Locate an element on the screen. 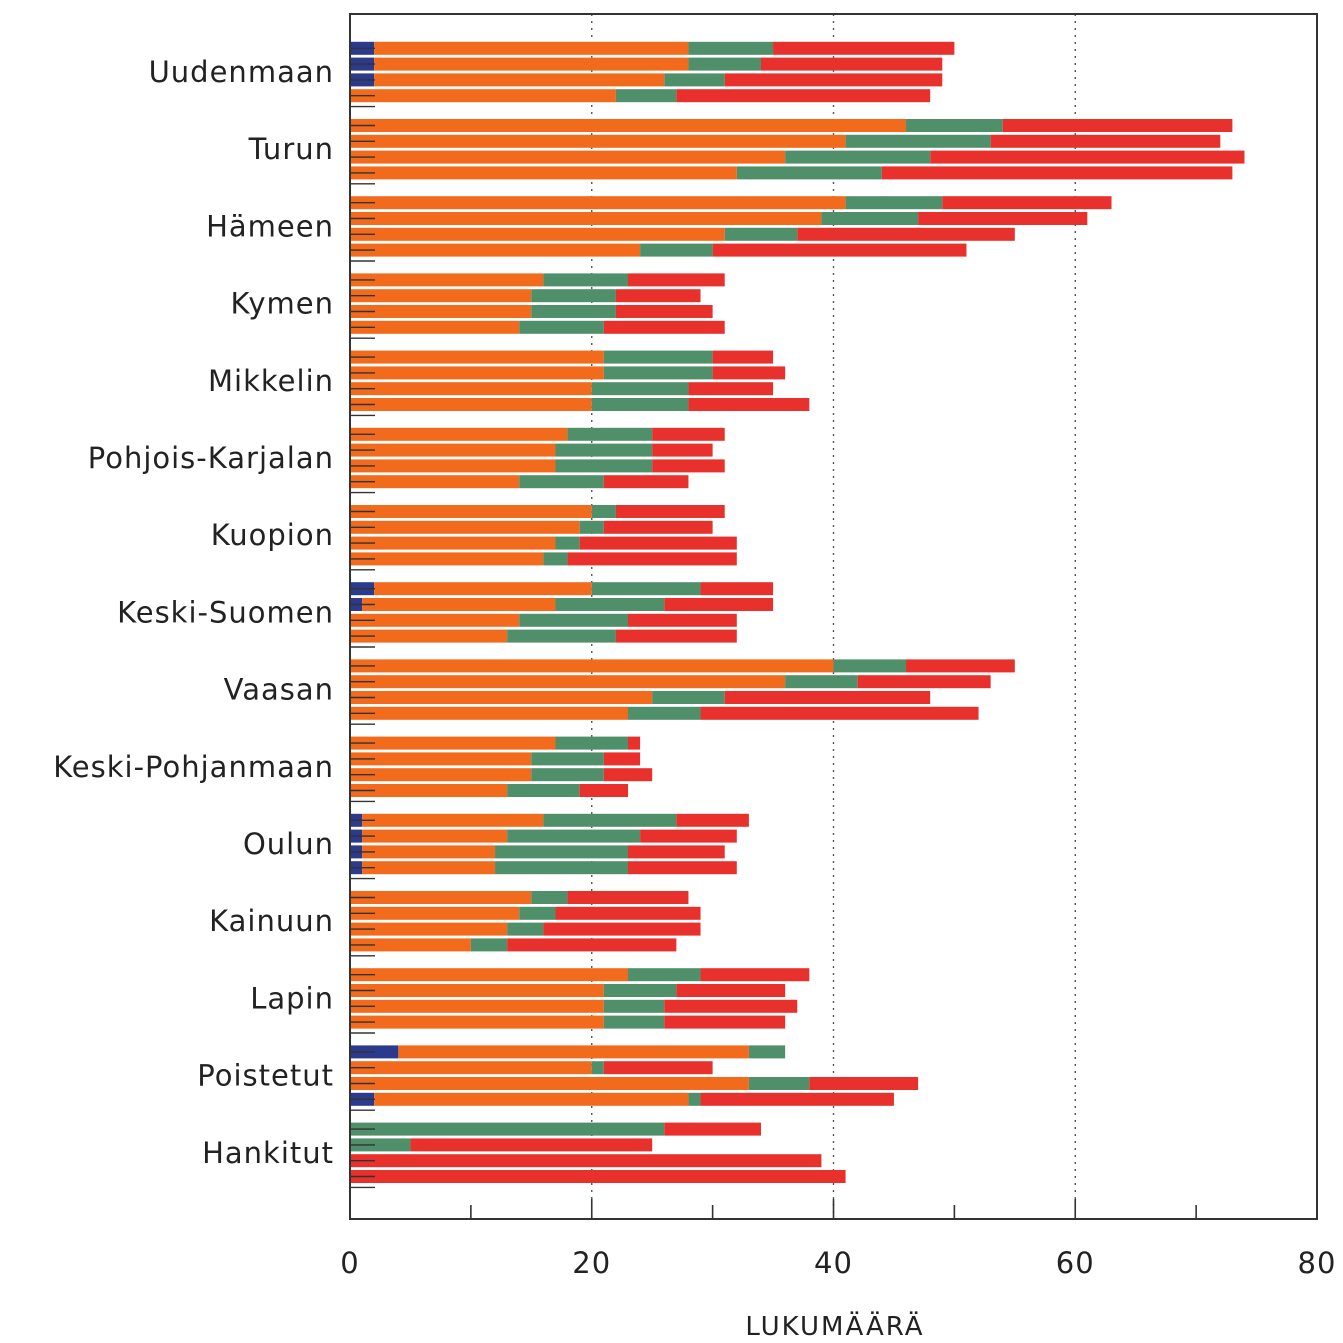 The image size is (1343, 1343). category-label: Keski-Suomen is located at coordinates (225, 612).